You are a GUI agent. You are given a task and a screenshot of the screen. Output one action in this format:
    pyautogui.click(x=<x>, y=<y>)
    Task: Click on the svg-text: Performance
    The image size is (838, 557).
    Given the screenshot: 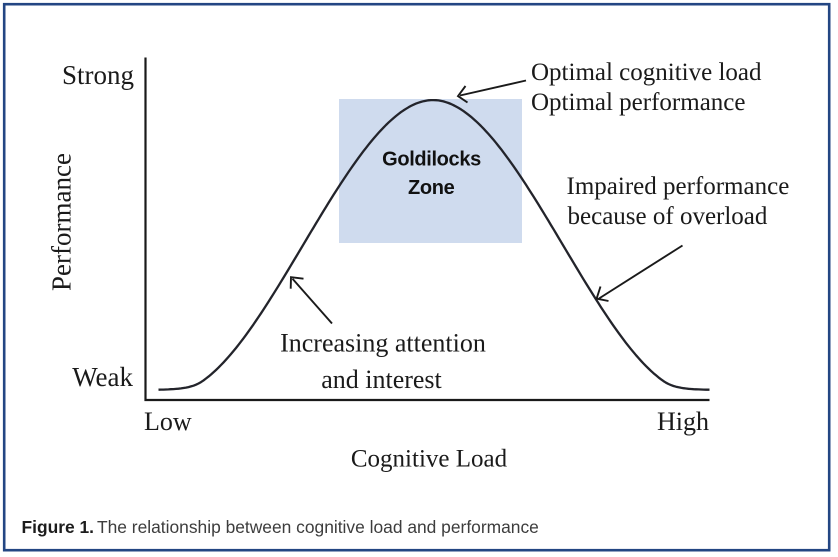 What is the action you would take?
    pyautogui.click(x=62, y=222)
    